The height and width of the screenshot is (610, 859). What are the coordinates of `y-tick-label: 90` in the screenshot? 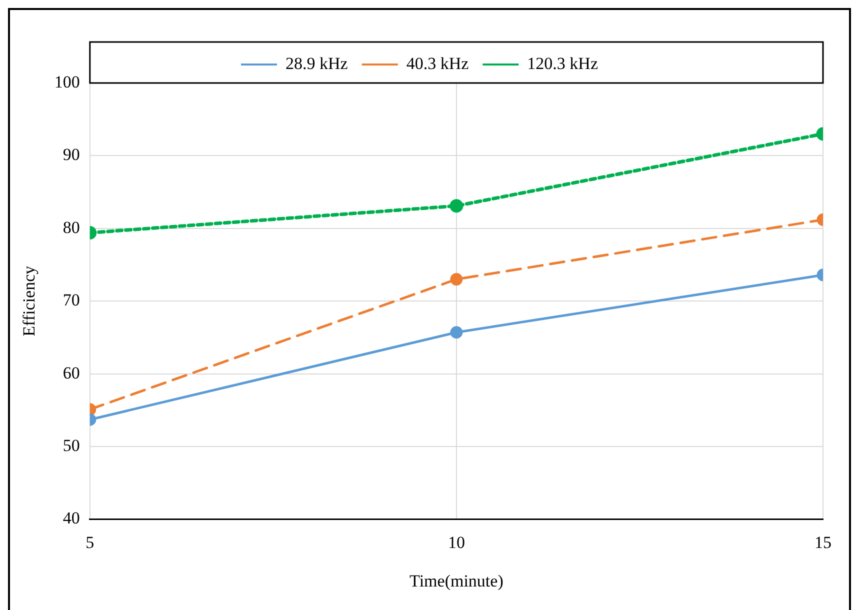 It's located at (71, 154).